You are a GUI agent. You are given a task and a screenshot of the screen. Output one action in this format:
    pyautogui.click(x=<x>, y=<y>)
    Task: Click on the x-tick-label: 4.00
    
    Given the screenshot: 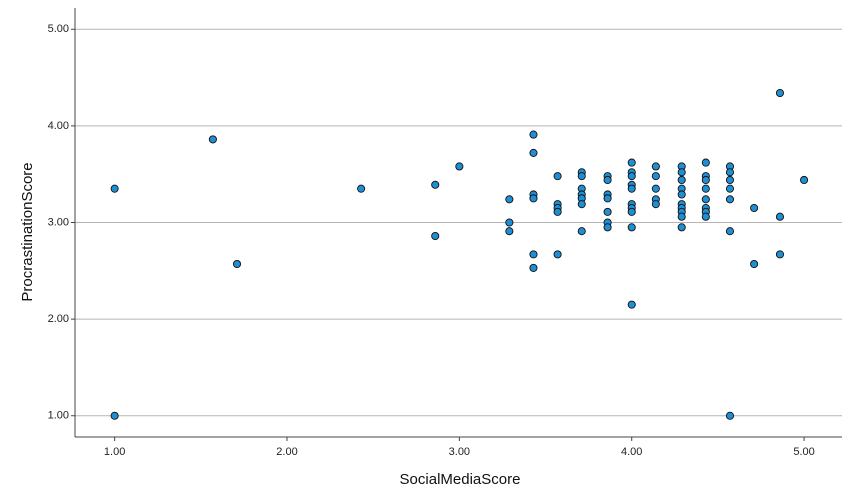 What is the action you would take?
    pyautogui.click(x=631, y=452)
    